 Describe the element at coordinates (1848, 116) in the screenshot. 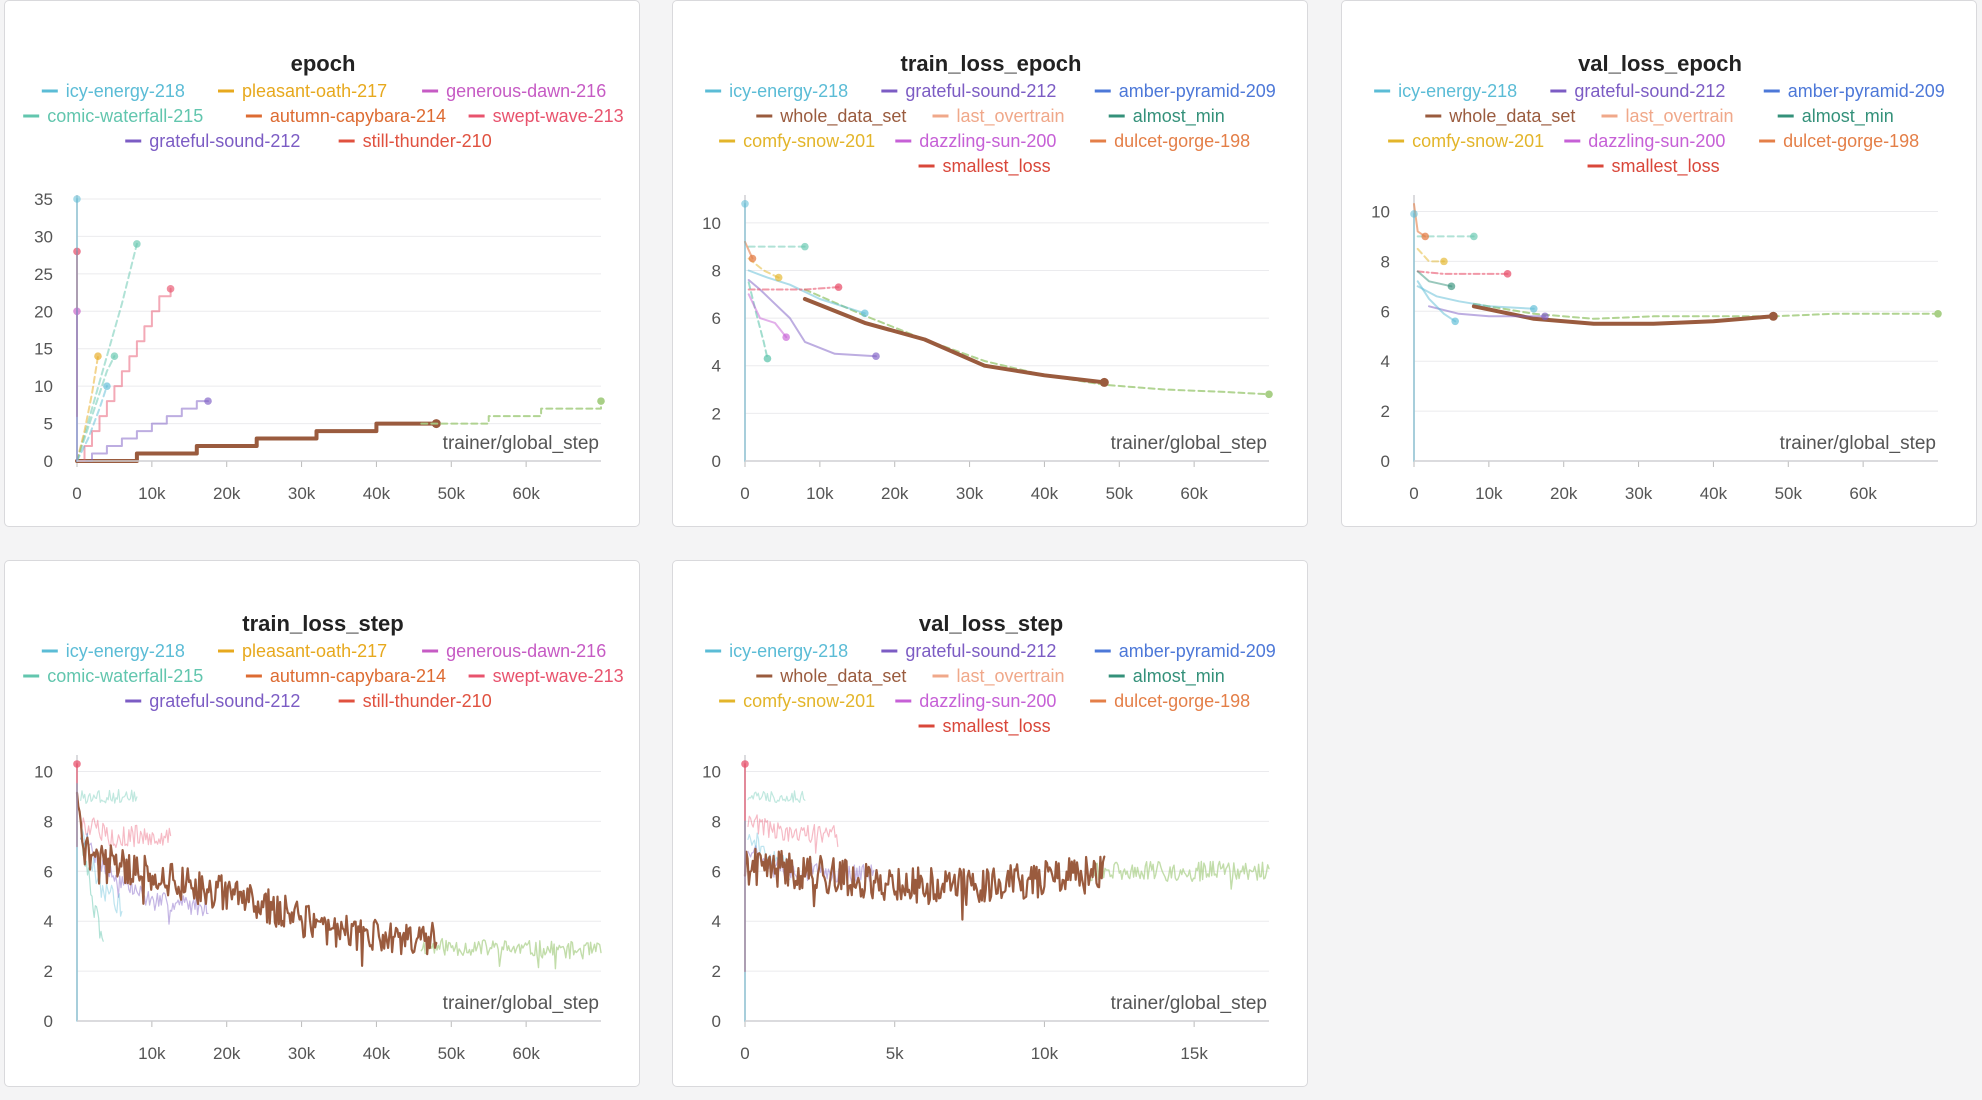

I see `legend-label: almost_min` at that location.